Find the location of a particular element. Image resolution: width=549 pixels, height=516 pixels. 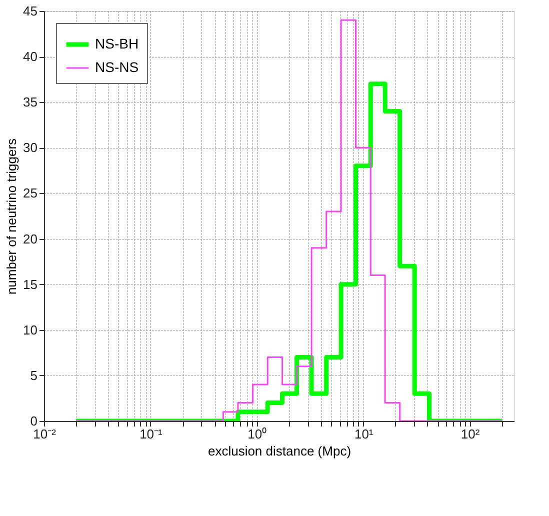

x-tick-label: 10⁻¹ is located at coordinates (152, 434).